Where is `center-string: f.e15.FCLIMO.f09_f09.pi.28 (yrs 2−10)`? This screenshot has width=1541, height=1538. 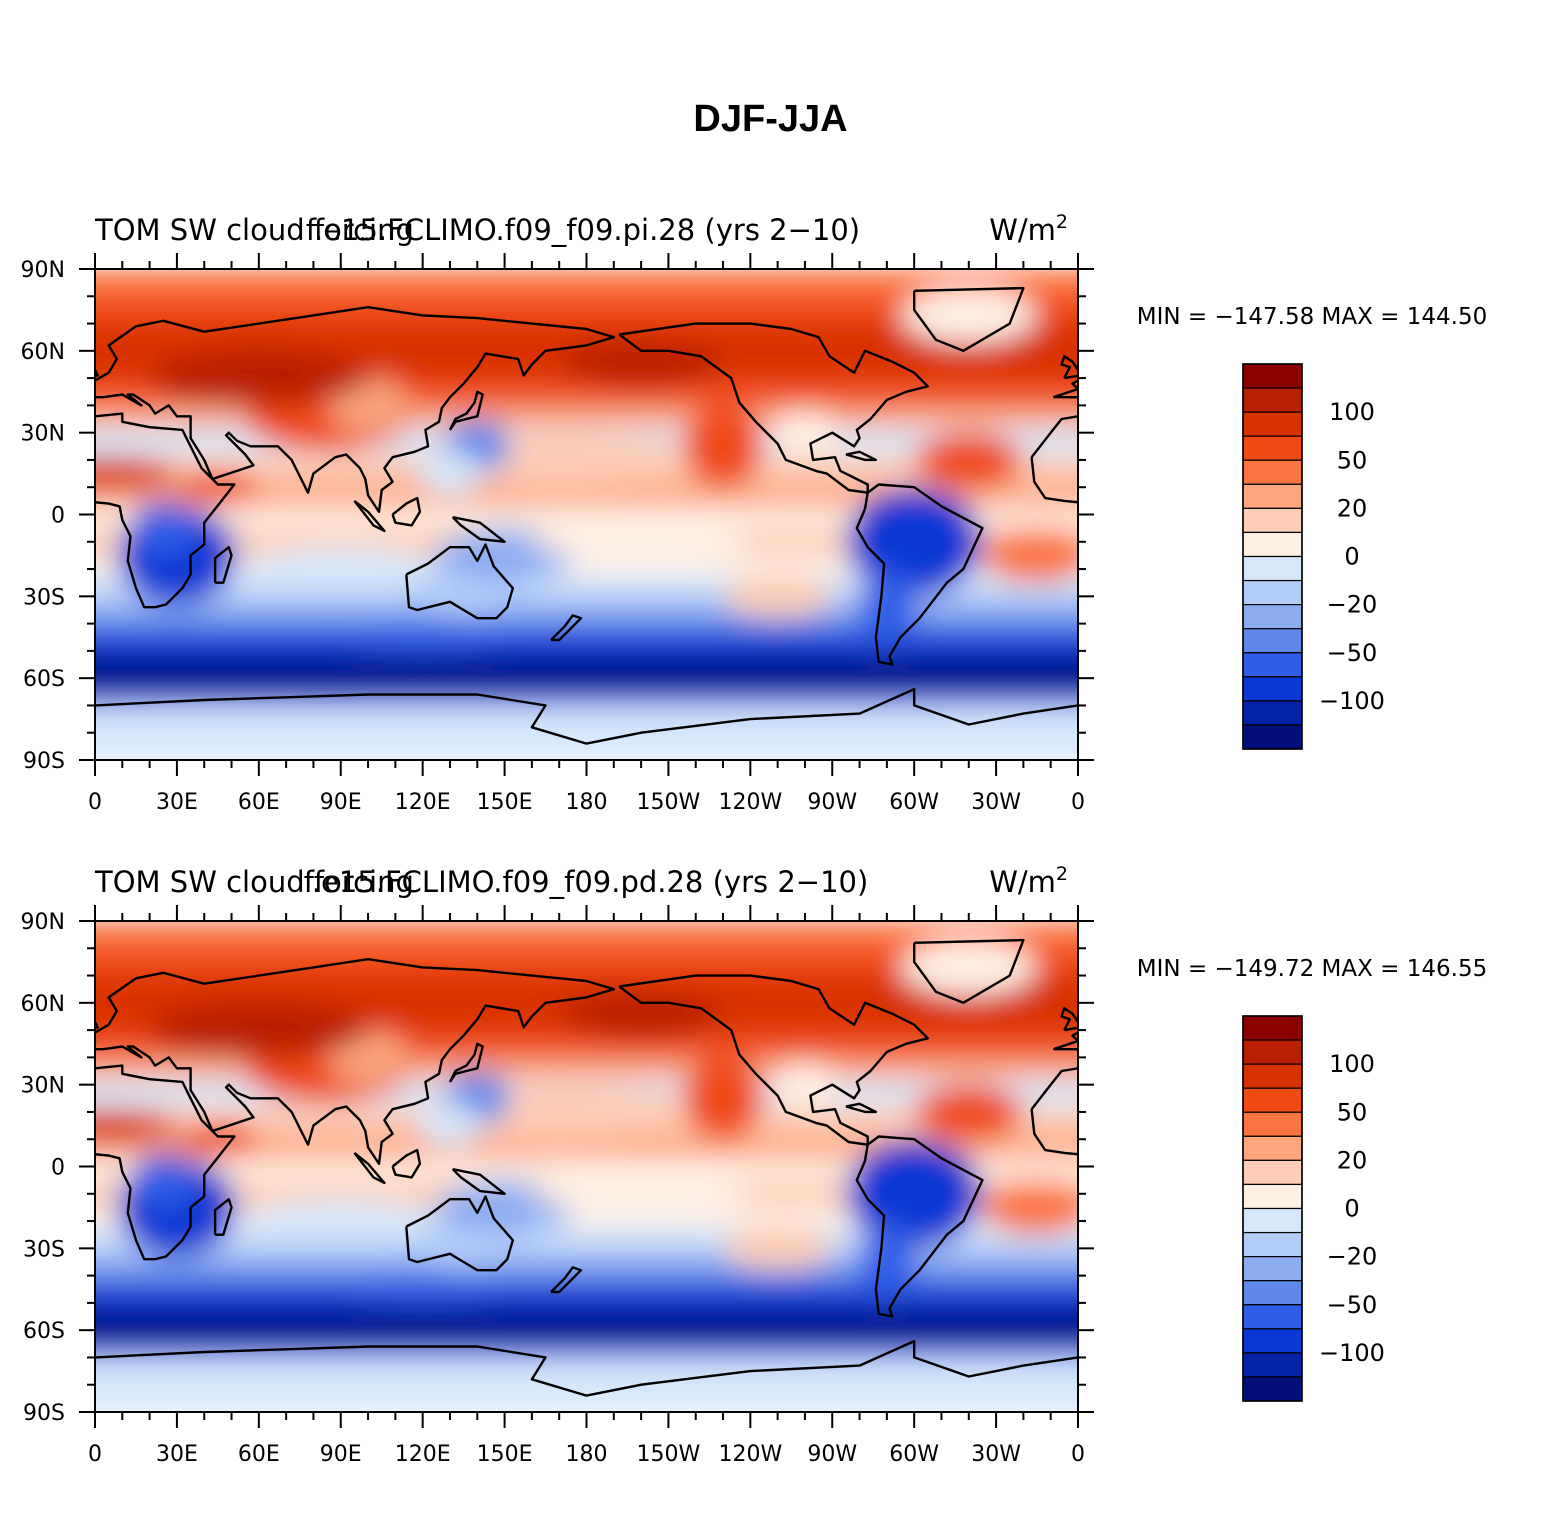
center-string: f.e15.FCLIMO.f09_f09.pi.28 (yrs 2−10) is located at coordinates (583, 230).